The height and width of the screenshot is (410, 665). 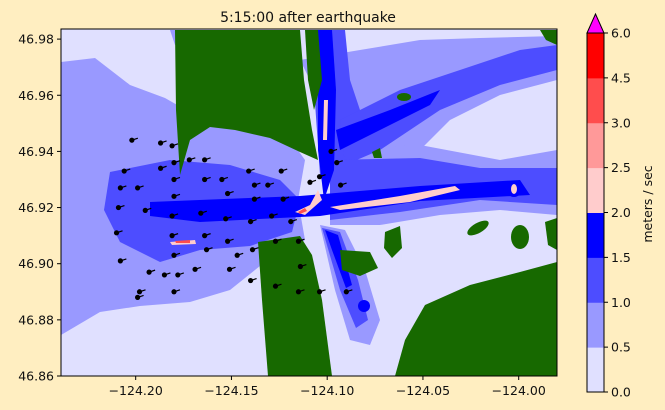 I want to click on x-tick-label: −124.10, so click(x=327, y=390).